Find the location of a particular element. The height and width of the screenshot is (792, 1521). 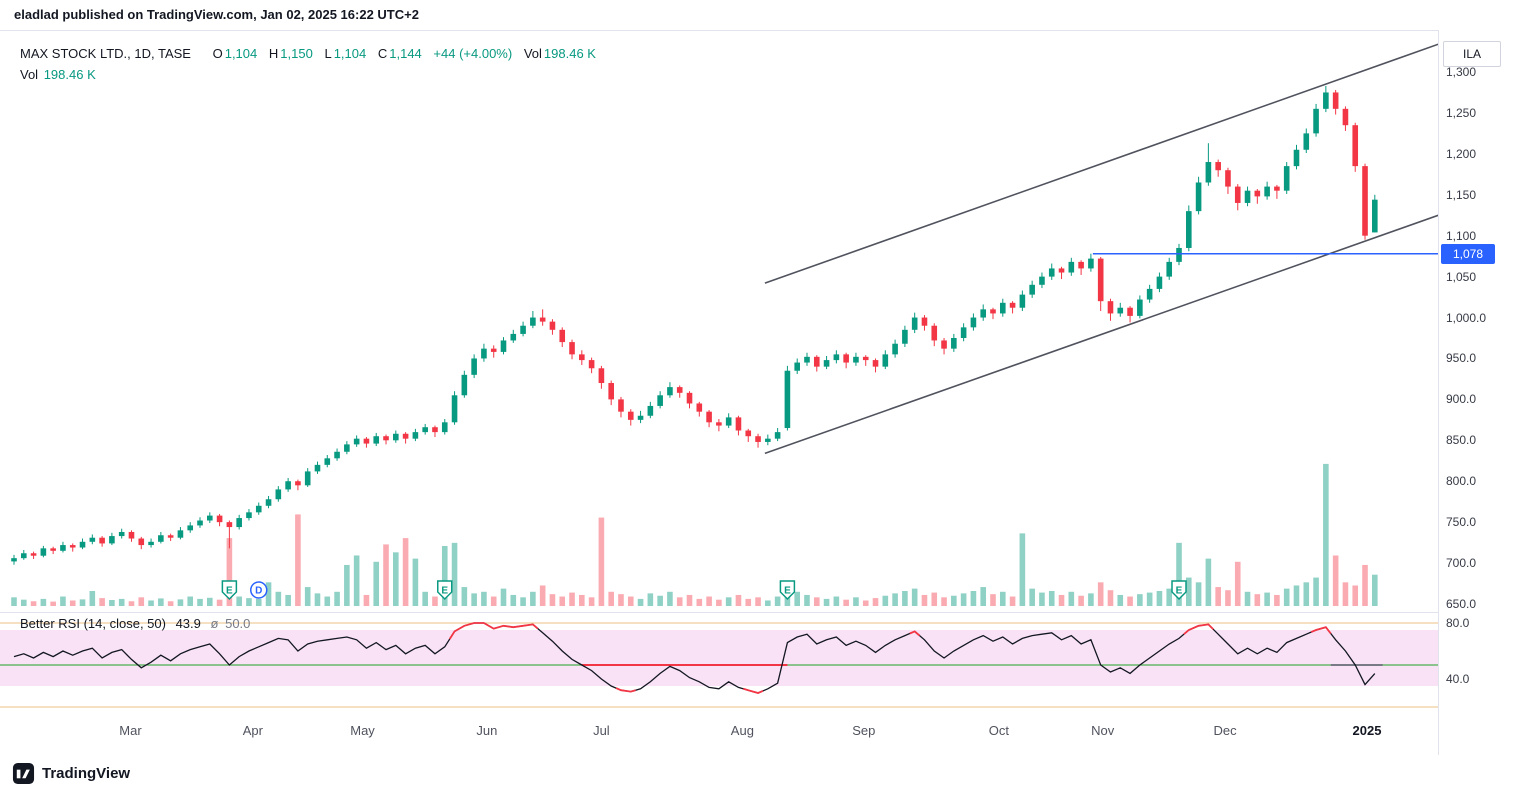

rsi-axis-label: 40.0 is located at coordinates (1458, 679).